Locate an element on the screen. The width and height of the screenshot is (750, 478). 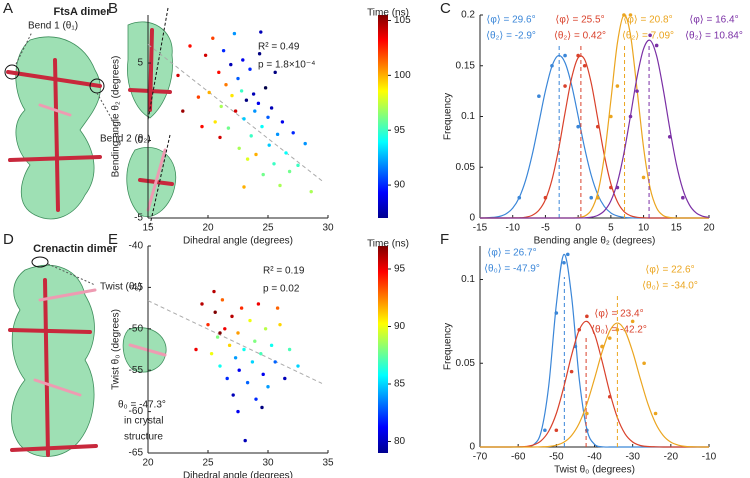
y-tick-label: 0 is located at coordinates (472, 218).